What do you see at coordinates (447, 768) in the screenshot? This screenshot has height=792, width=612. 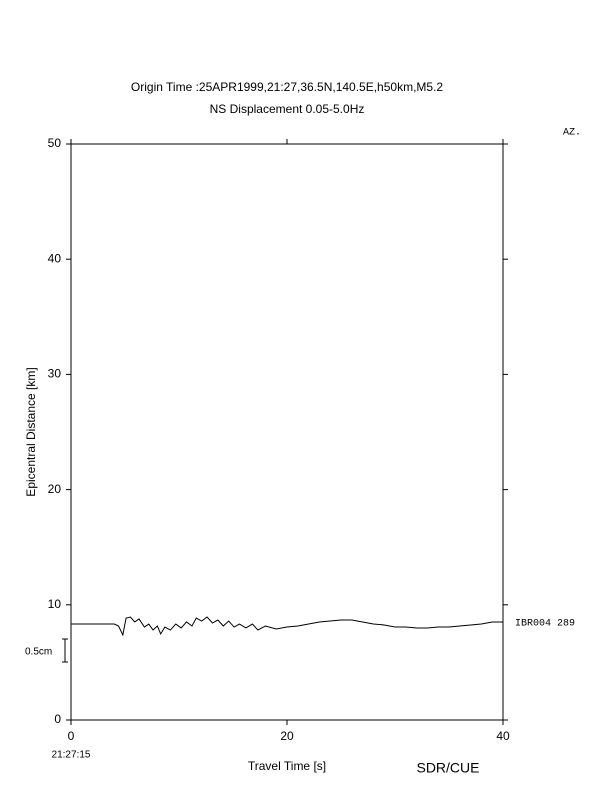 I see `footer: SDR/CUE` at bounding box center [447, 768].